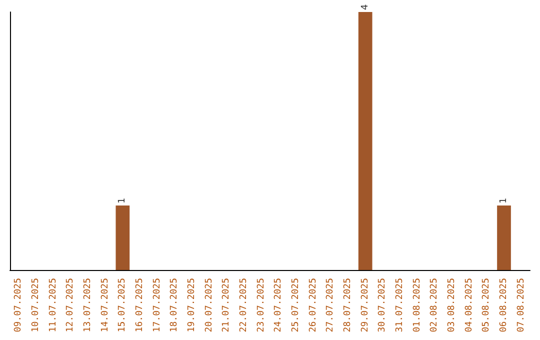  I want to click on x-tick-label: 14.07.2025, so click(105, 305).